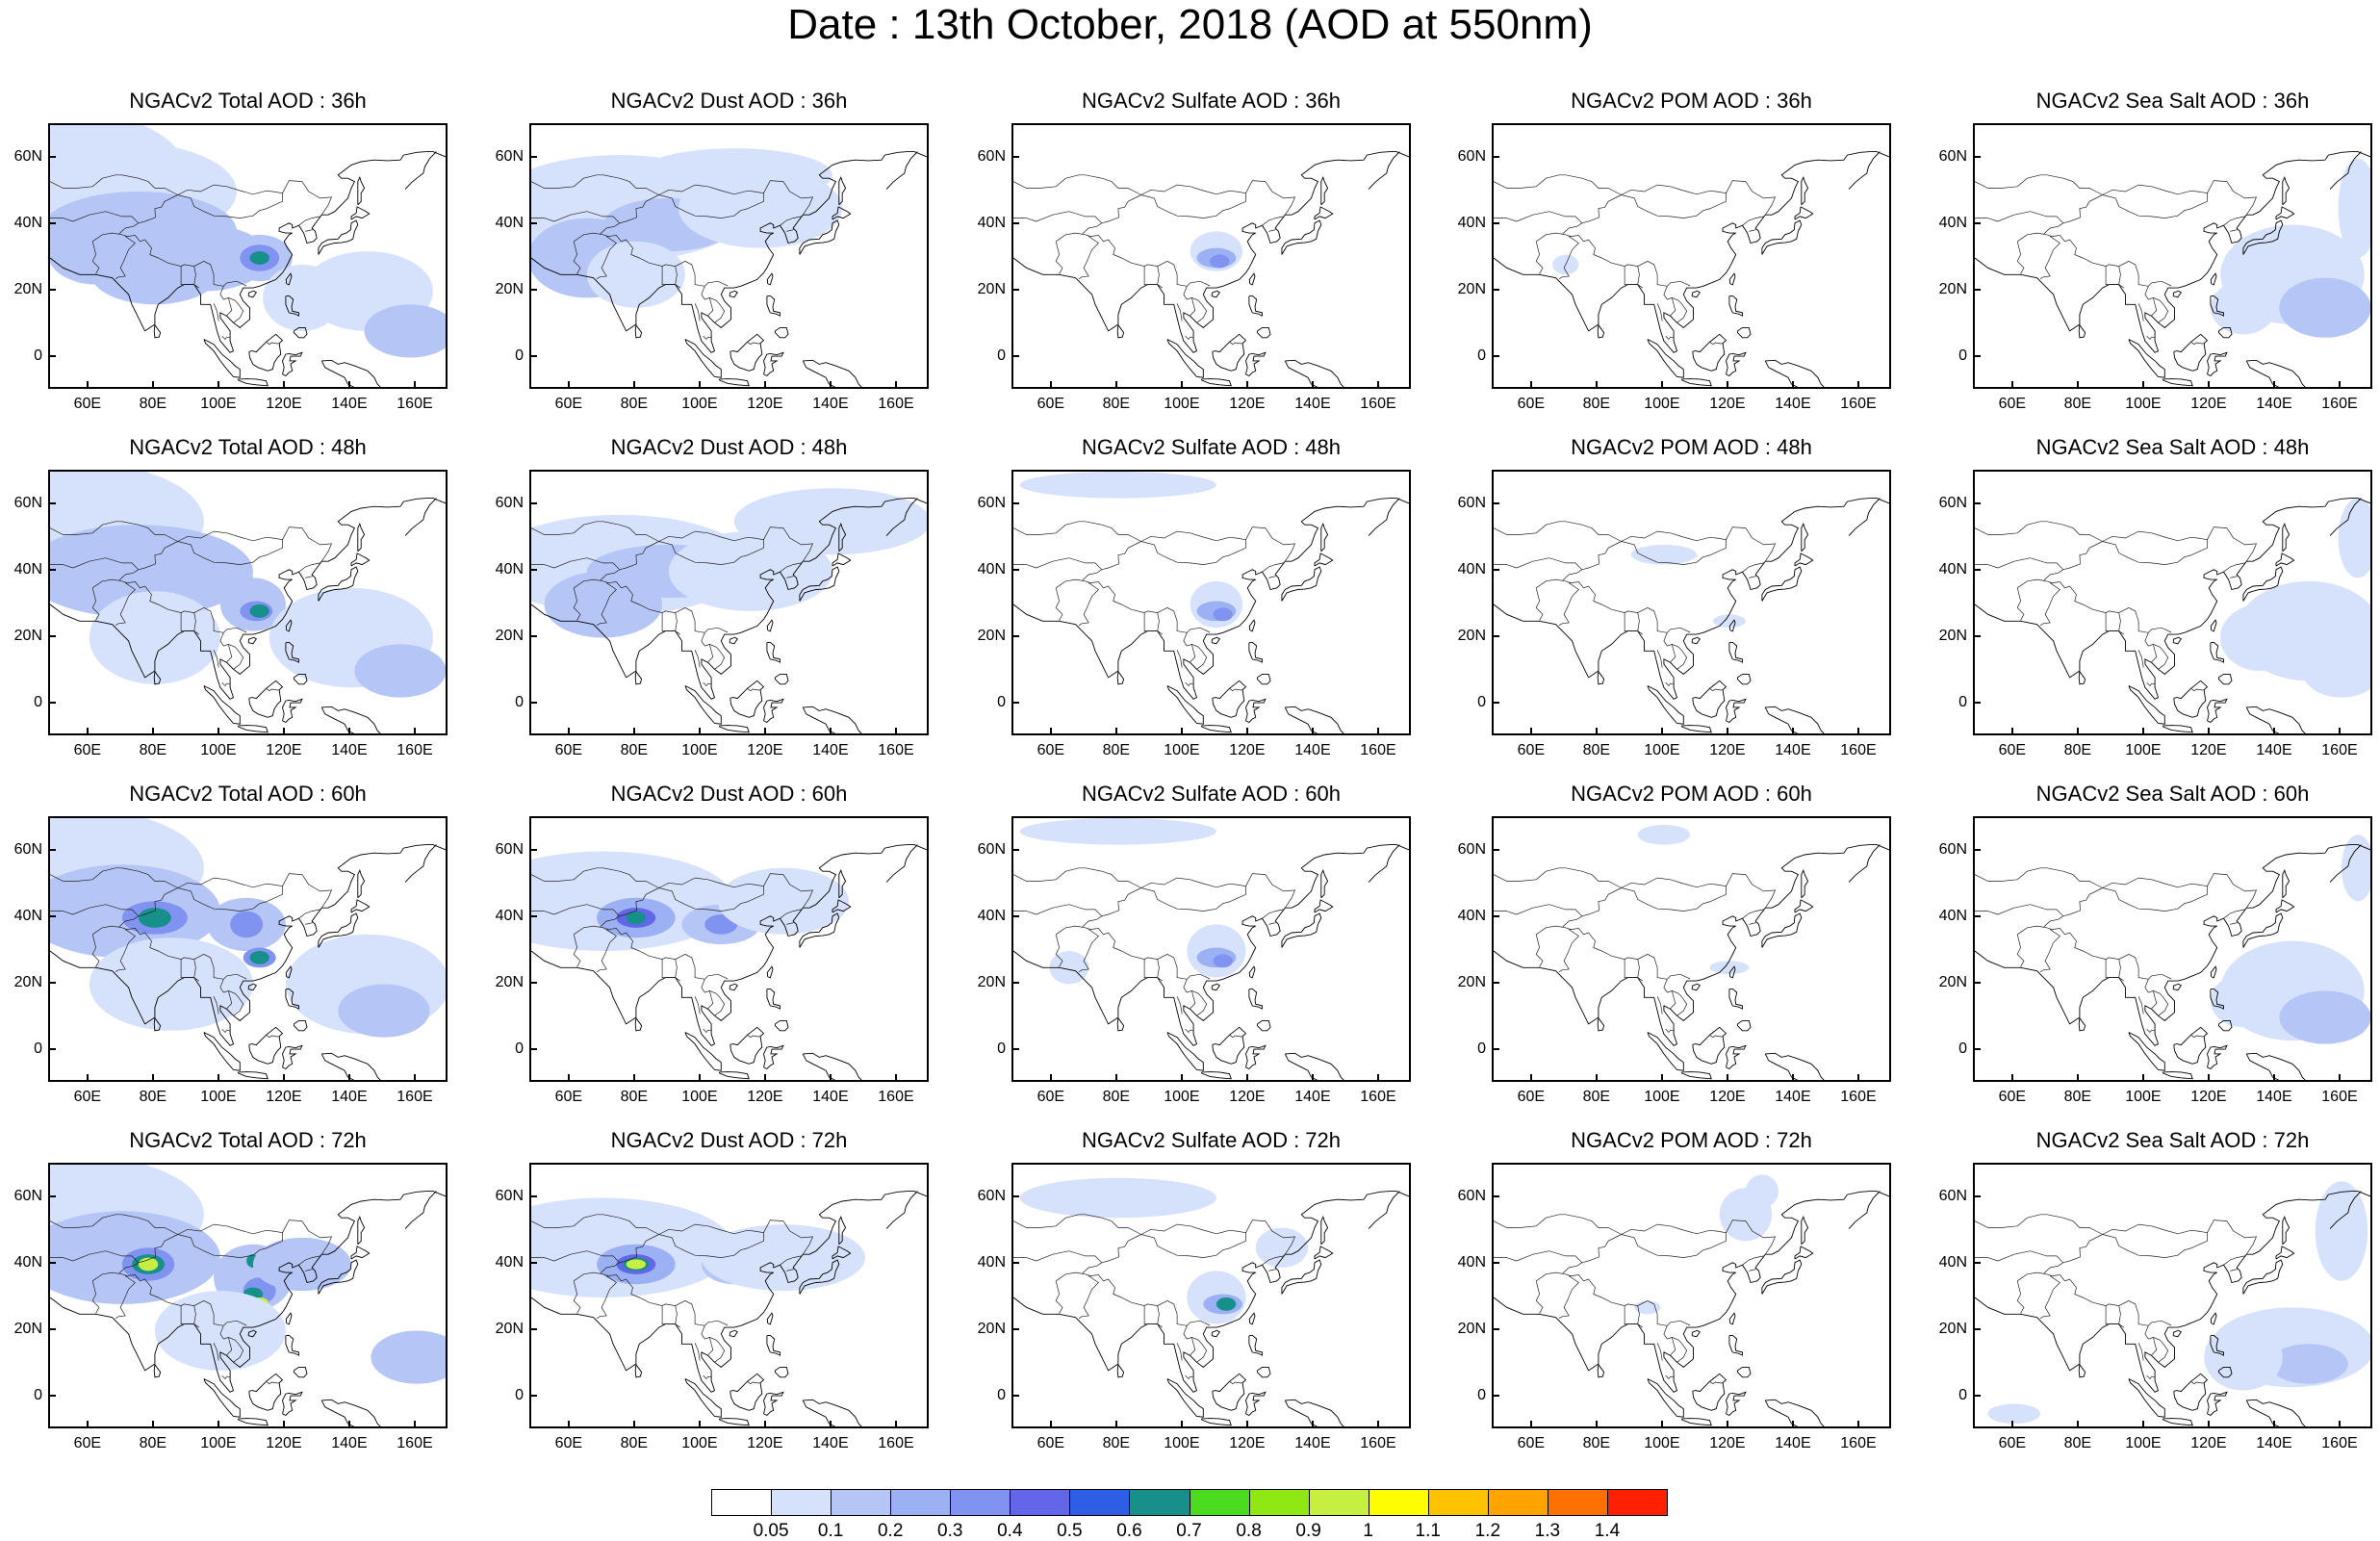 Image resolution: width=2380 pixels, height=1541 pixels. Describe the element at coordinates (1368, 1531) in the screenshot. I see `colorbar-label: 1` at that location.